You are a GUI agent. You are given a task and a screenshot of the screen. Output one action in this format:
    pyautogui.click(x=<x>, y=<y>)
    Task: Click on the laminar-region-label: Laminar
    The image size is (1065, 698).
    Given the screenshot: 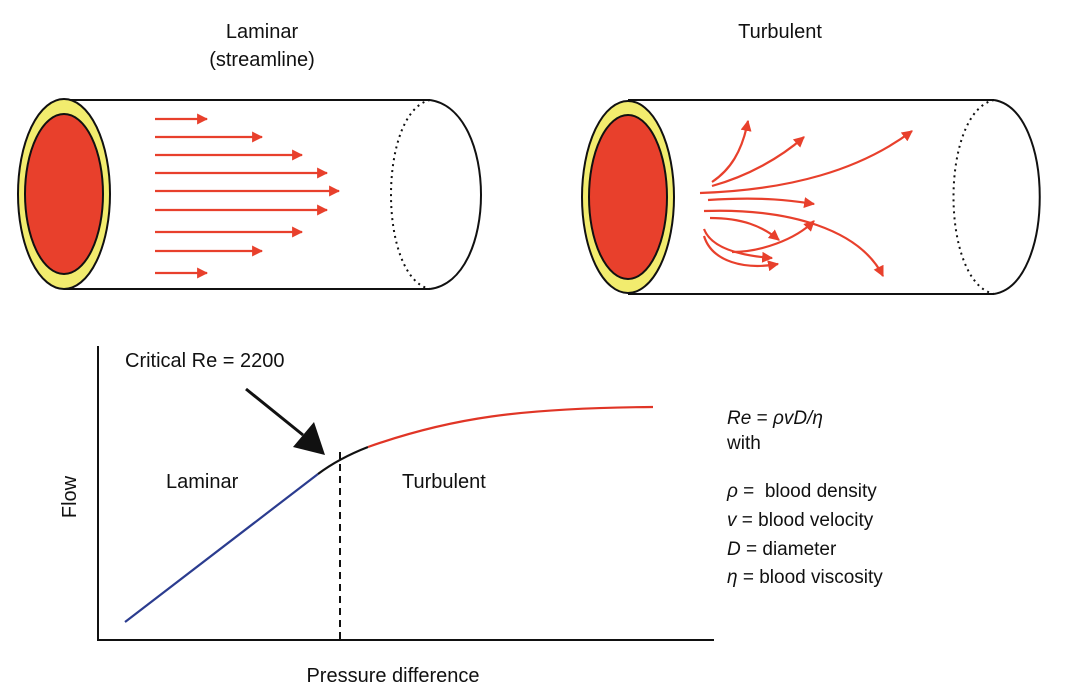 What is the action you would take?
    pyautogui.click(x=202, y=482)
    